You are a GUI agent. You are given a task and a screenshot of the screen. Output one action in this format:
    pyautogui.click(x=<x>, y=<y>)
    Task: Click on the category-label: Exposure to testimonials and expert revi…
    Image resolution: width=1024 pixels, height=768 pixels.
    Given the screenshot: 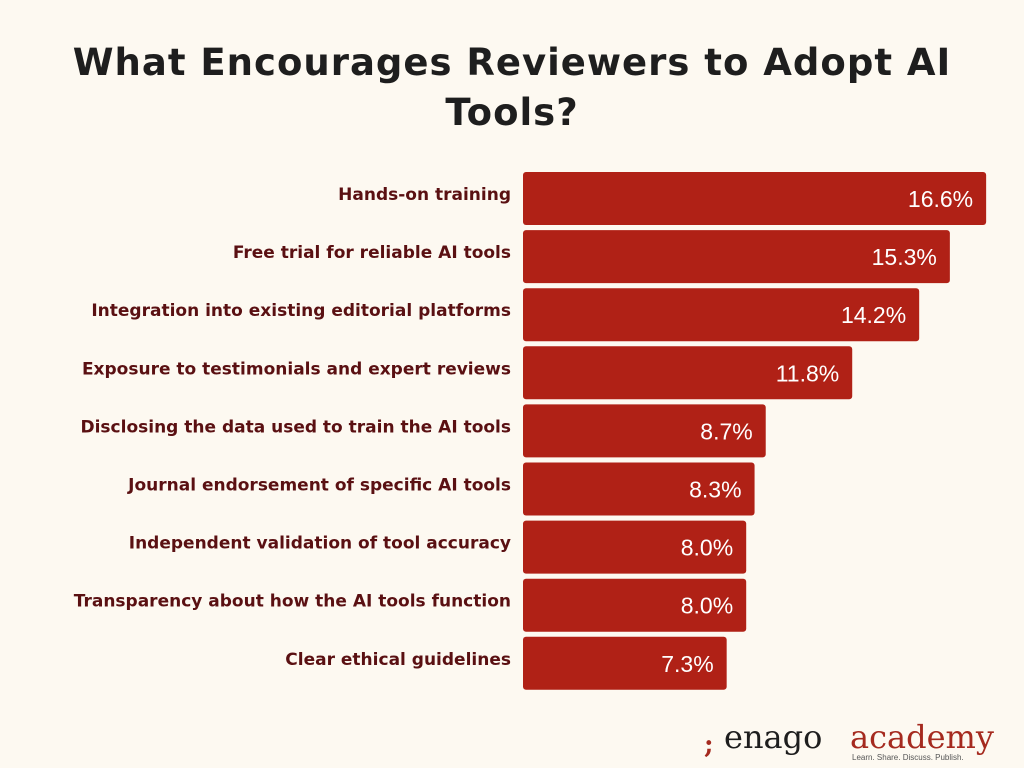 What is the action you would take?
    pyautogui.click(x=296, y=369)
    